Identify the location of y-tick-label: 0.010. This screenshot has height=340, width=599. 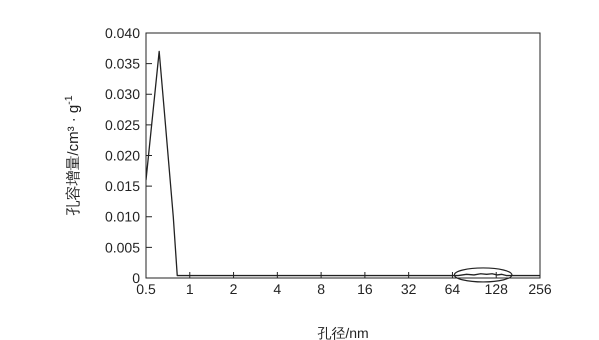
(122, 216).